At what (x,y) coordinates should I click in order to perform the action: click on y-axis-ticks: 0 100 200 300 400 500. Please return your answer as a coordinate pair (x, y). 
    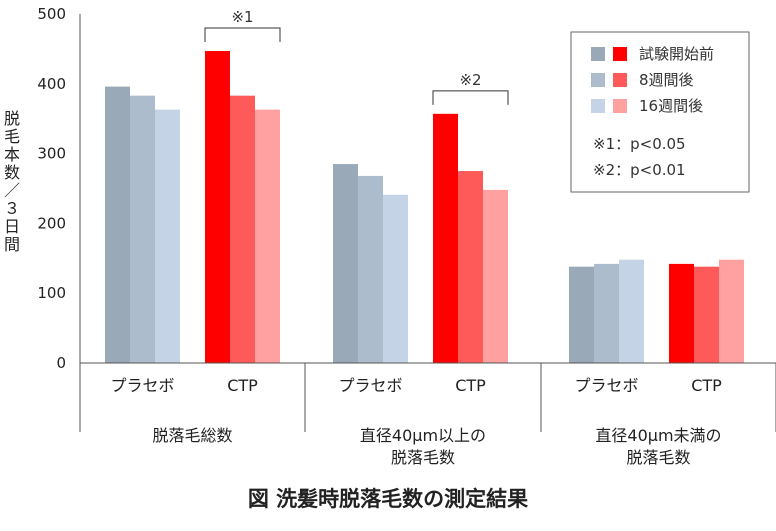
    Looking at the image, I should click on (51, 188).